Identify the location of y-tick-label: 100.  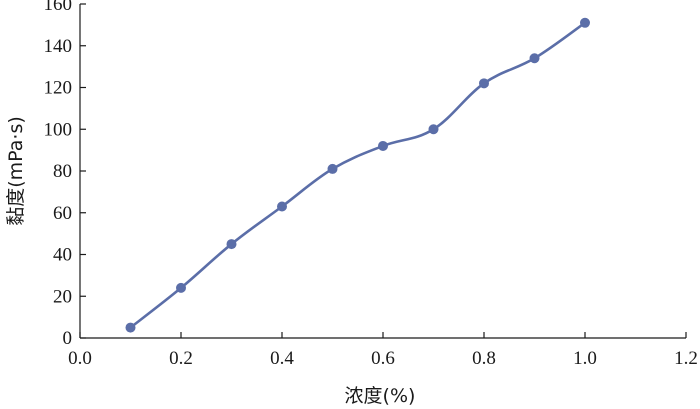
(58, 129).